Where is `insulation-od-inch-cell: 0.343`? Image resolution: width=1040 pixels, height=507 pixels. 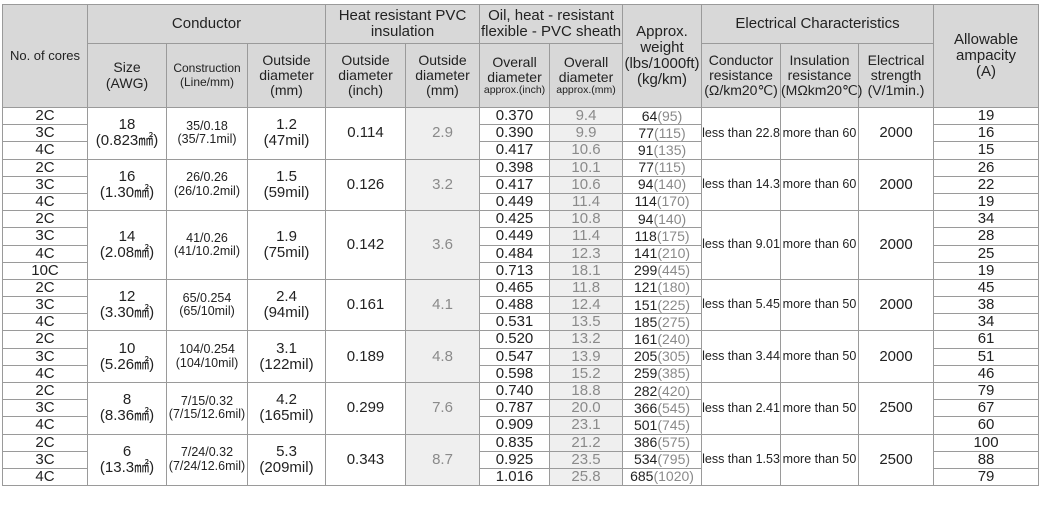 insulation-od-inch-cell: 0.343 is located at coordinates (365, 460).